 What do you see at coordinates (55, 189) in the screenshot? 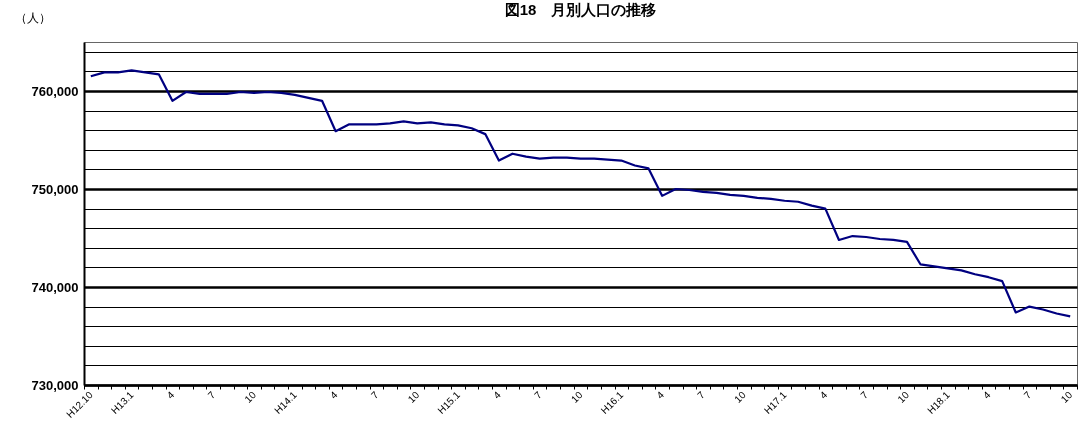
I see `y-tick-label: 750,000` at bounding box center [55, 189].